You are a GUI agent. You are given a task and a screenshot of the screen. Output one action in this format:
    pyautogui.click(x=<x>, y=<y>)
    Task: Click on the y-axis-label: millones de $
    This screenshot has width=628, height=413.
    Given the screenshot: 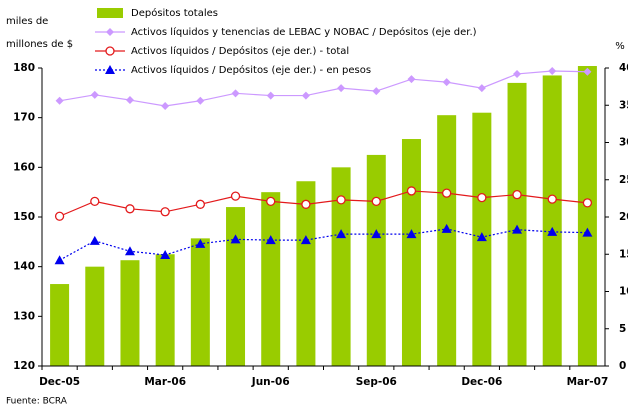 What is the action you would take?
    pyautogui.click(x=39, y=44)
    